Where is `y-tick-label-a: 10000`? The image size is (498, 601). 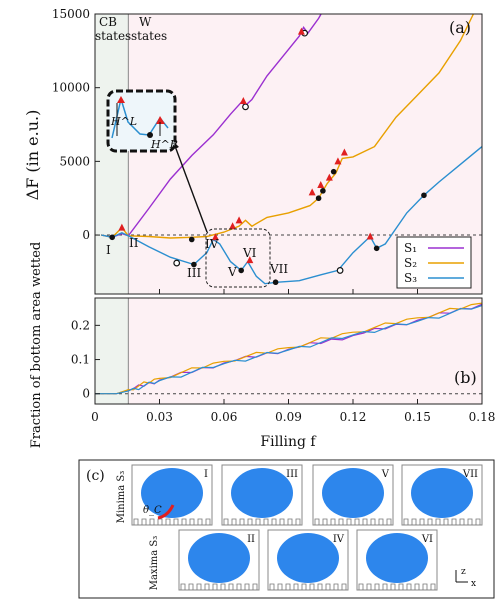
y-tick-label-a: 10000 is located at coordinates (71, 88).